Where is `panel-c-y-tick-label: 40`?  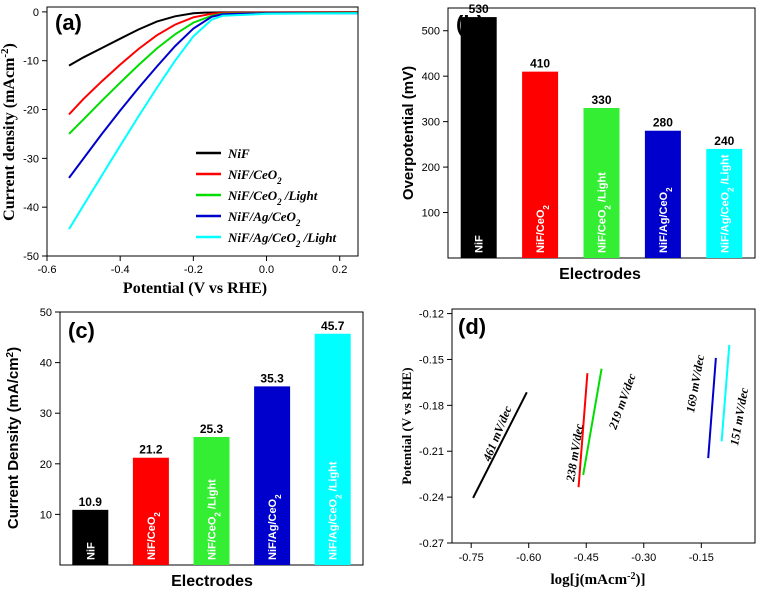 panel-c-y-tick-label: 40 is located at coordinates (46, 364).